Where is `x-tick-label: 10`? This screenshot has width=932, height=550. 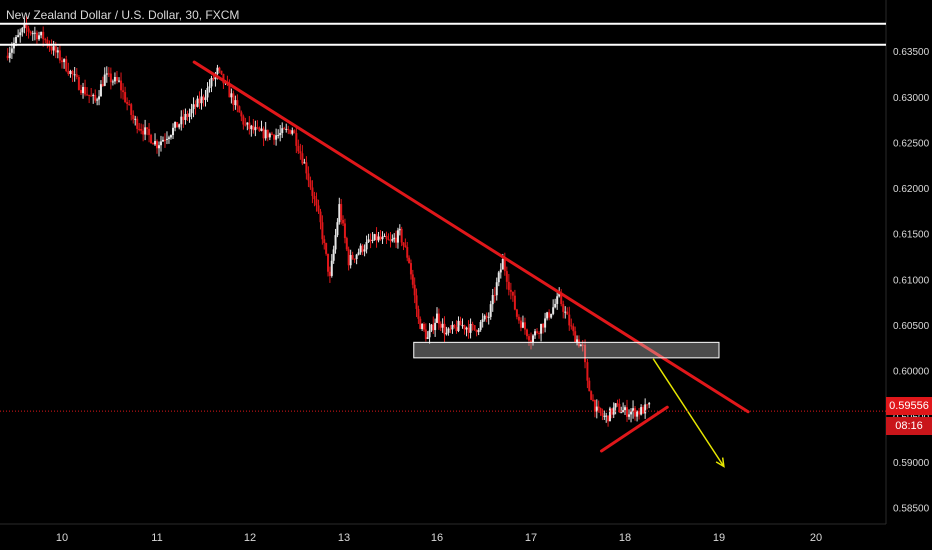 x-tick-label: 10 is located at coordinates (62, 538).